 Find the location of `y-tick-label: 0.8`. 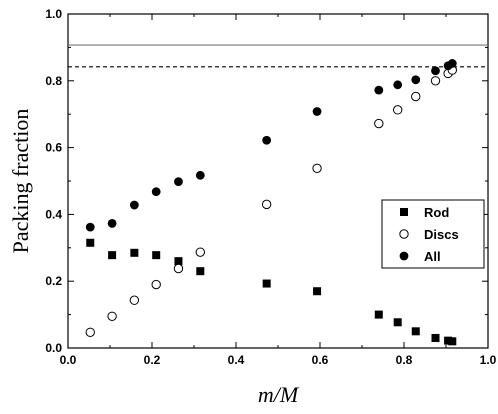

y-tick-label: 0.8 is located at coordinates (53, 81).